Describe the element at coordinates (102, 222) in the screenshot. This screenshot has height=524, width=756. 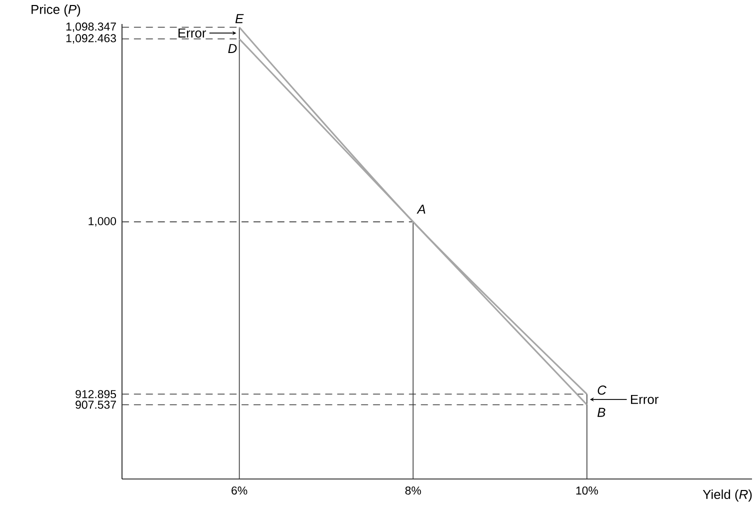
I see `y-tick-label: 1,000` at that location.